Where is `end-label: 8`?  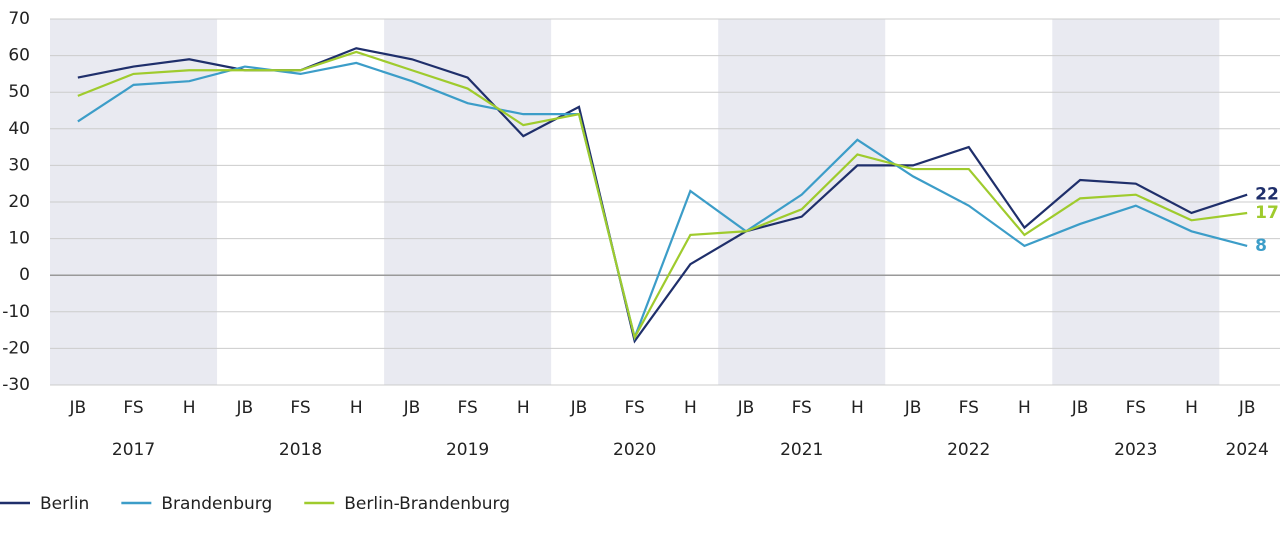 end-label: 8 is located at coordinates (1261, 246).